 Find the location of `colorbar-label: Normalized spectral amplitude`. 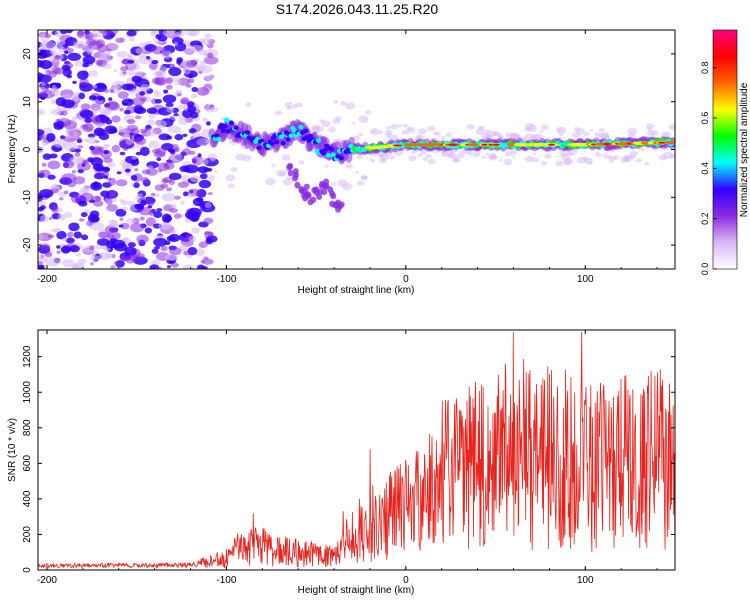

colorbar-label: Normalized spectral amplitude is located at coordinates (744, 149).